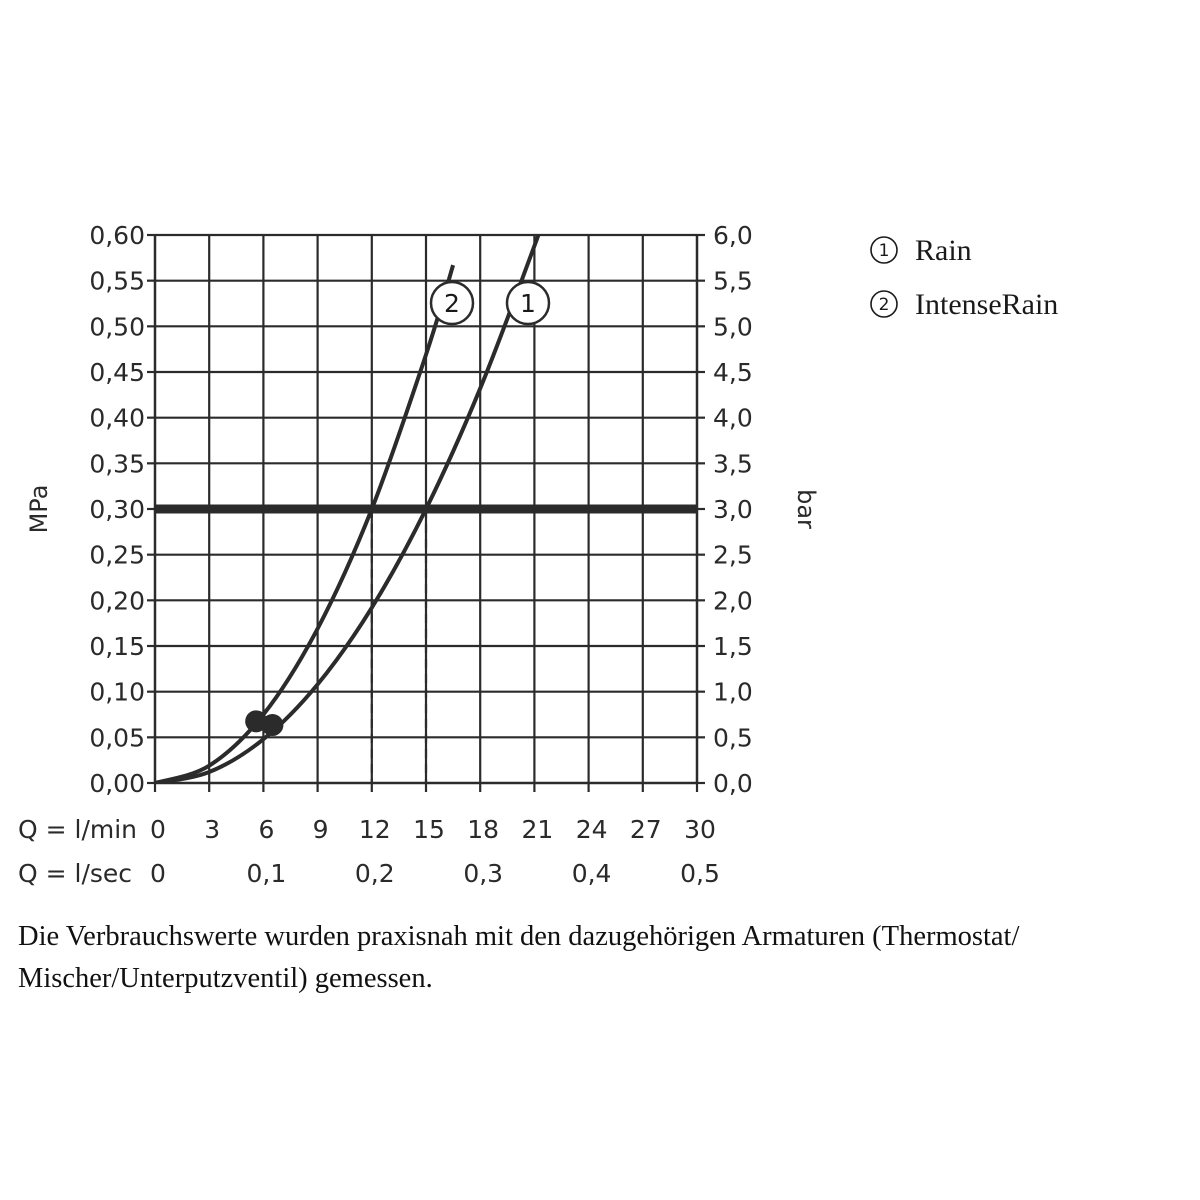  What do you see at coordinates (39, 509) in the screenshot?
I see `y-left-axis-title: MPa` at bounding box center [39, 509].